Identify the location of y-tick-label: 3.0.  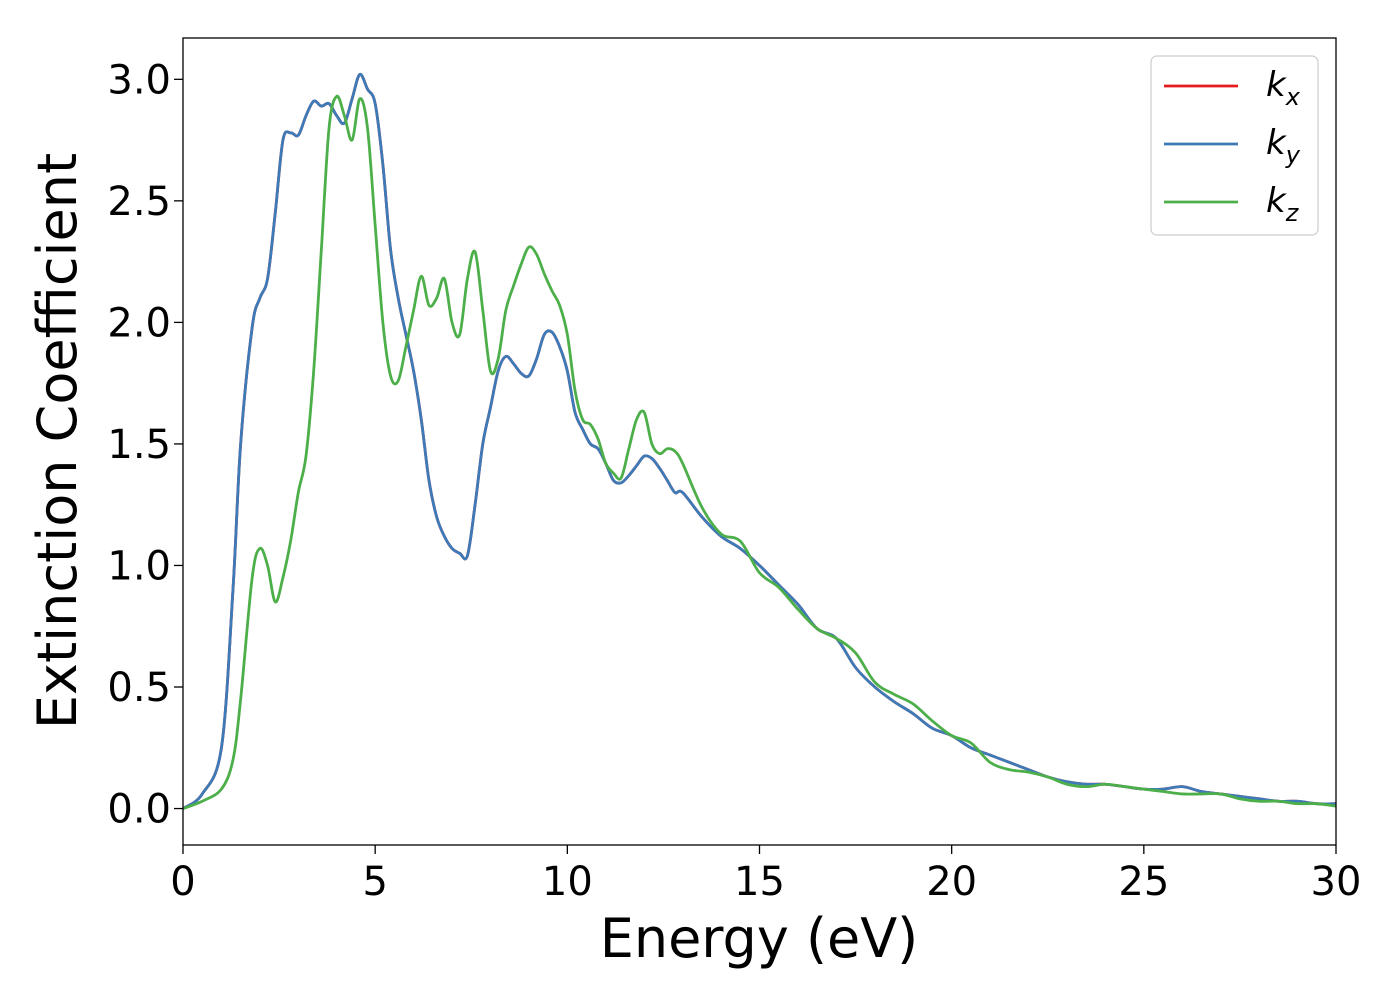
(139, 80).